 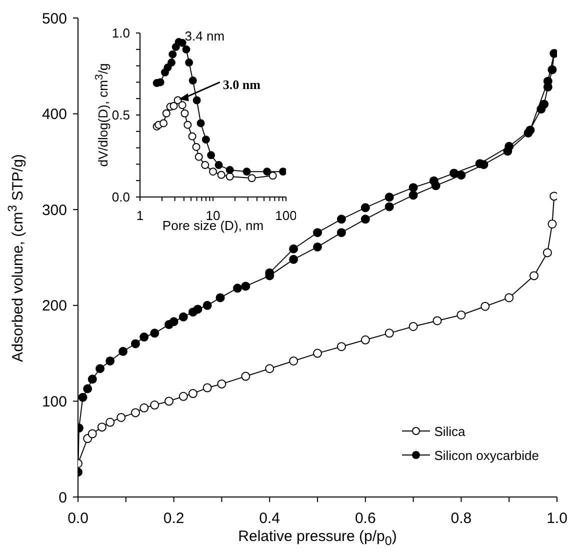 I want to click on x-axis-title: Relative pressure (p/p$_{0}$), so click(x=317, y=538).